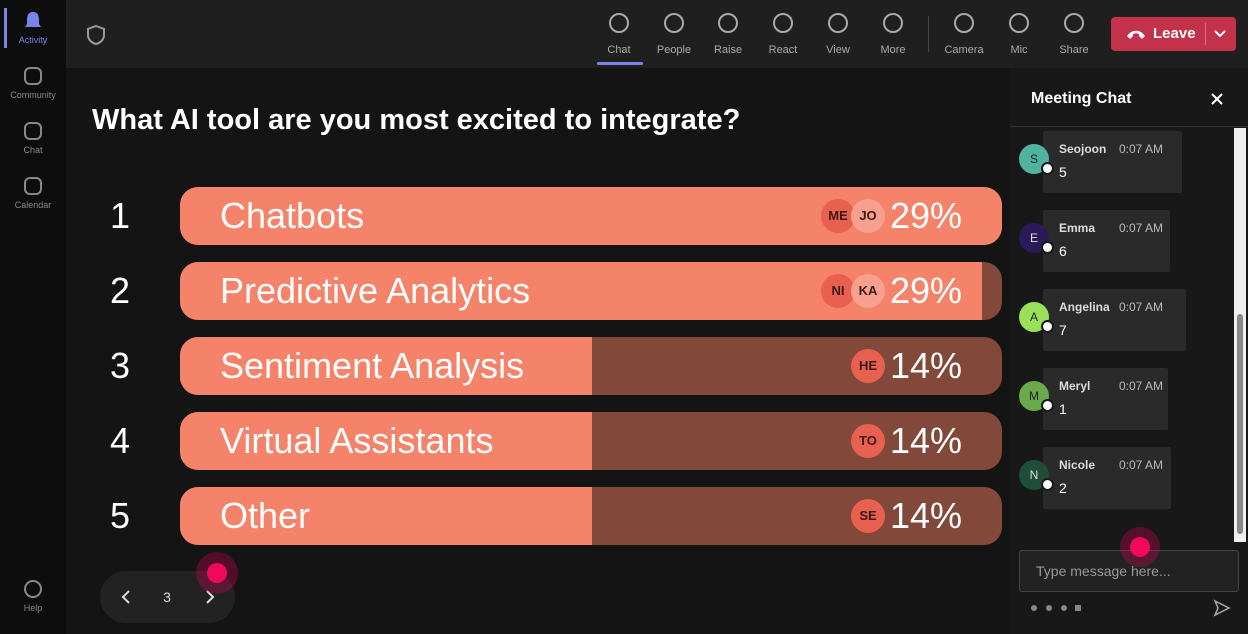 The image size is (1248, 634). I want to click on option-label: Other, so click(265, 515).